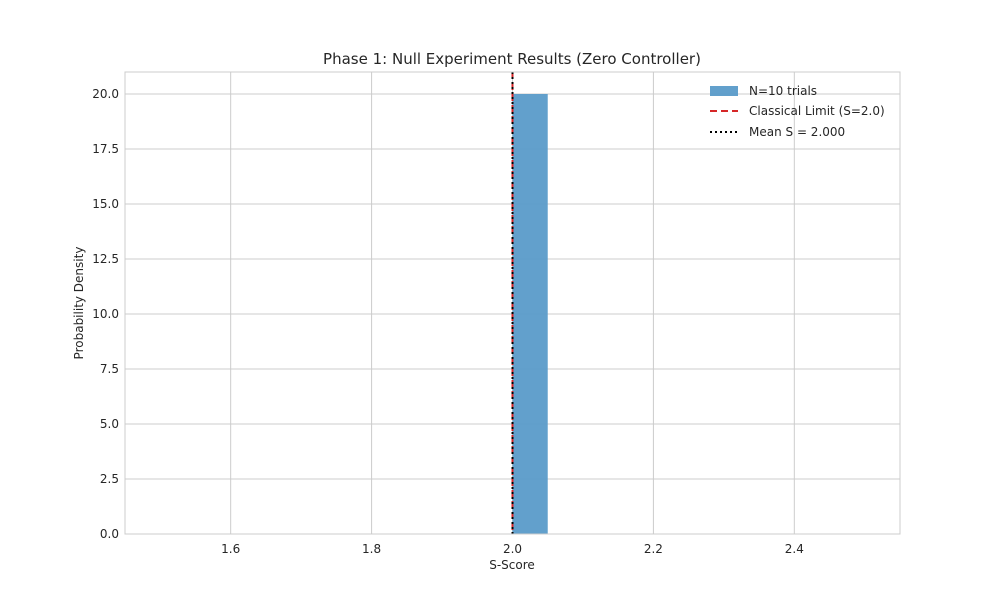 This screenshot has width=1000, height=600. Describe the element at coordinates (105, 259) in the screenshot. I see `y-tick-label: 12.5` at that location.